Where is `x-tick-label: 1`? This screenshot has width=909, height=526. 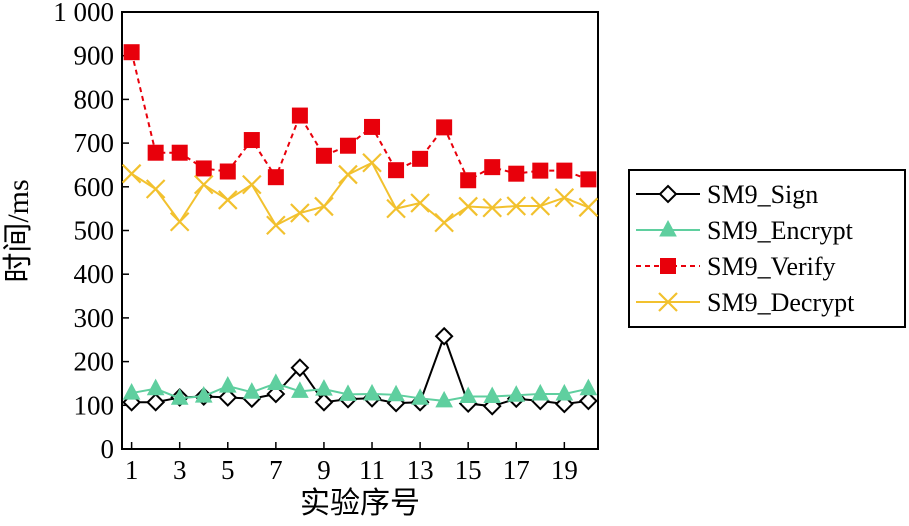
x-tick-label: 1 is located at coordinates (132, 470).